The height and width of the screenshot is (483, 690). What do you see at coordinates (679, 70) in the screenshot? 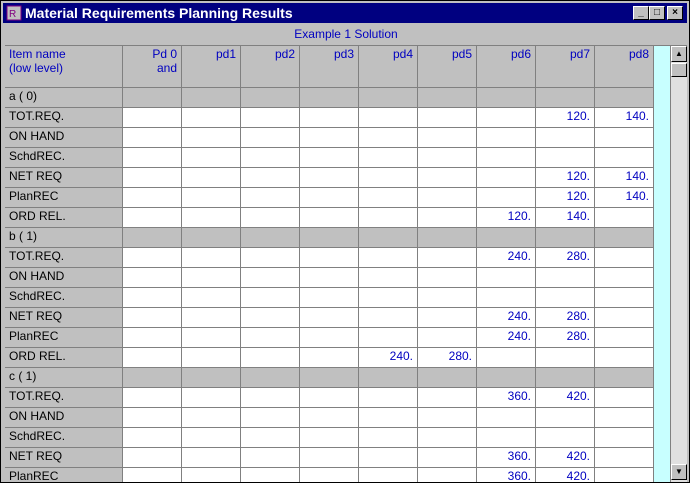
I see `scroll-thumb` at bounding box center [679, 70].